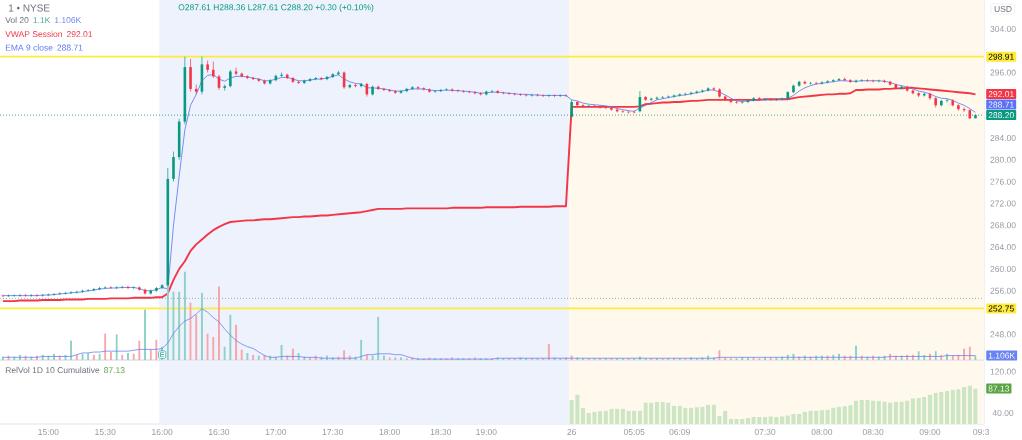 The image size is (1022, 440). What do you see at coordinates (1003, 181) in the screenshot?
I see `y-tick-label: 276.00` at bounding box center [1003, 181].